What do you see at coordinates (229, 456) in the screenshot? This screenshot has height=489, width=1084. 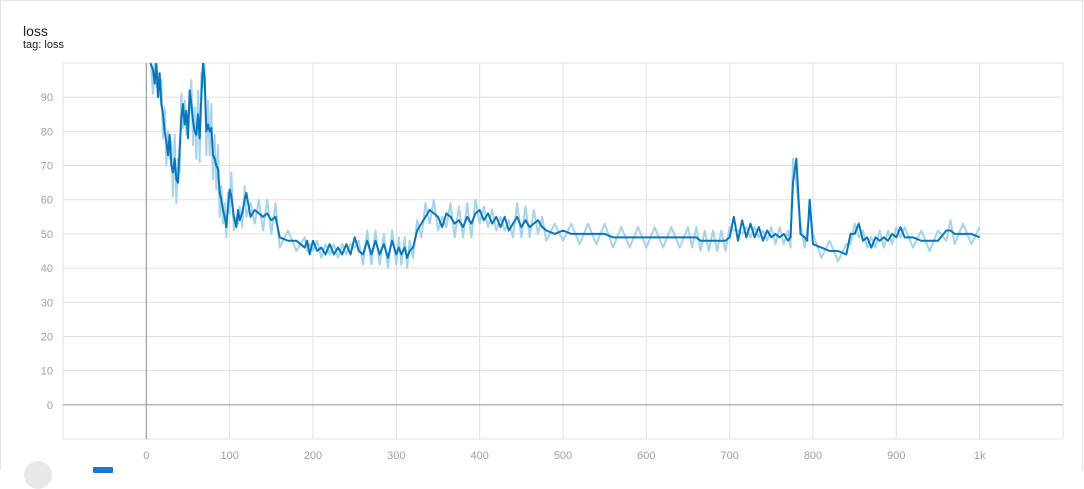 I see `x-tick-label: 100` at bounding box center [229, 456].